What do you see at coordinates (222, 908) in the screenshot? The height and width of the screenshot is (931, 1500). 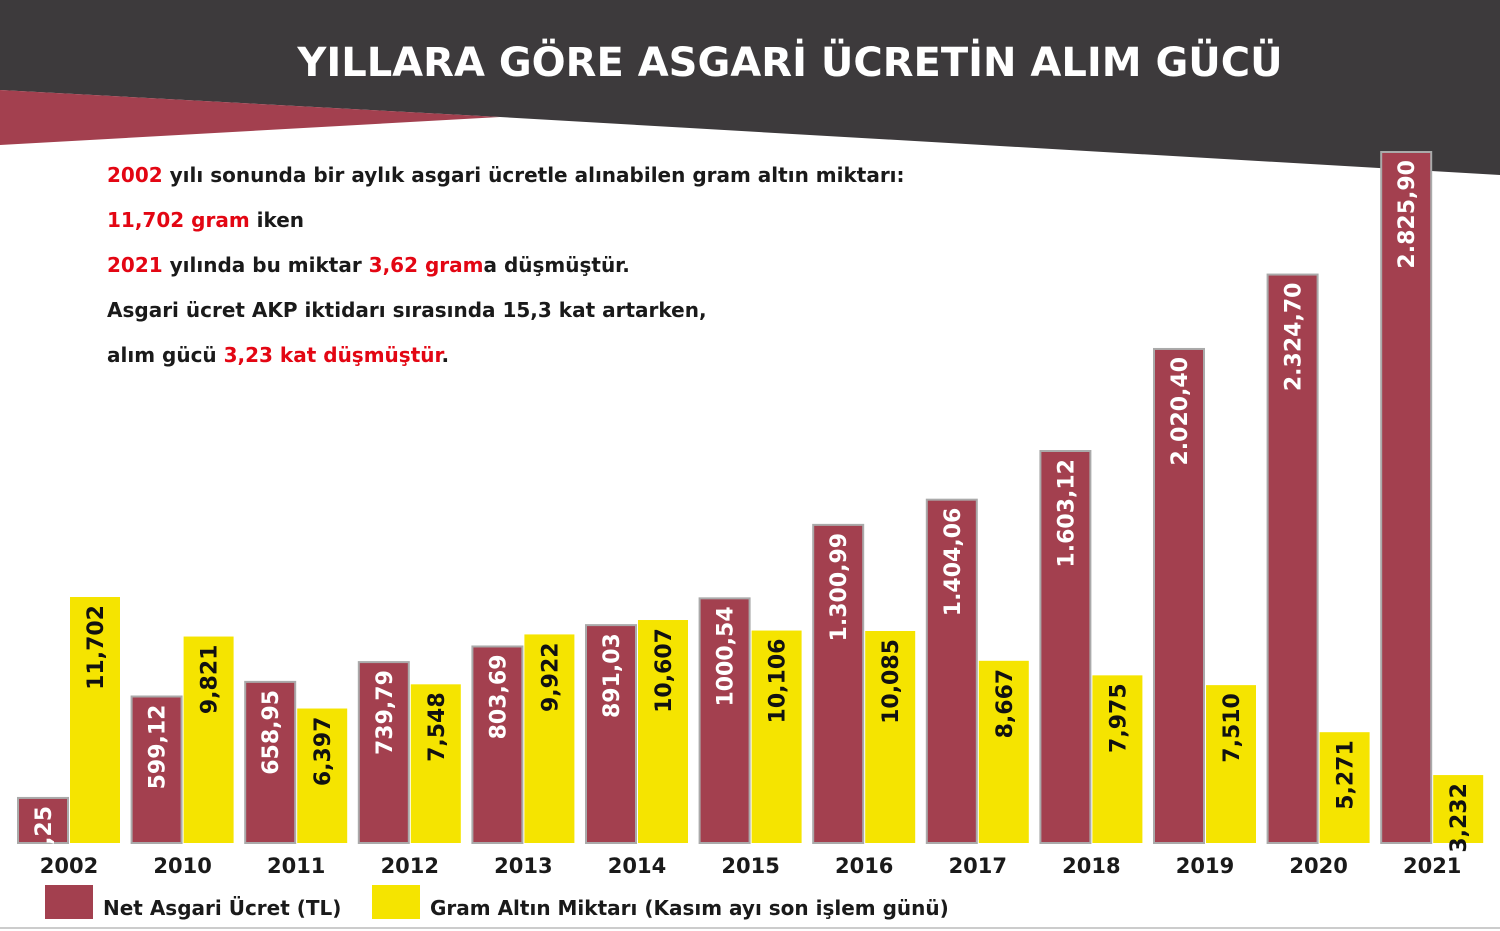 I see `legend-label: Net Asgari Ücret (TL)` at bounding box center [222, 908].